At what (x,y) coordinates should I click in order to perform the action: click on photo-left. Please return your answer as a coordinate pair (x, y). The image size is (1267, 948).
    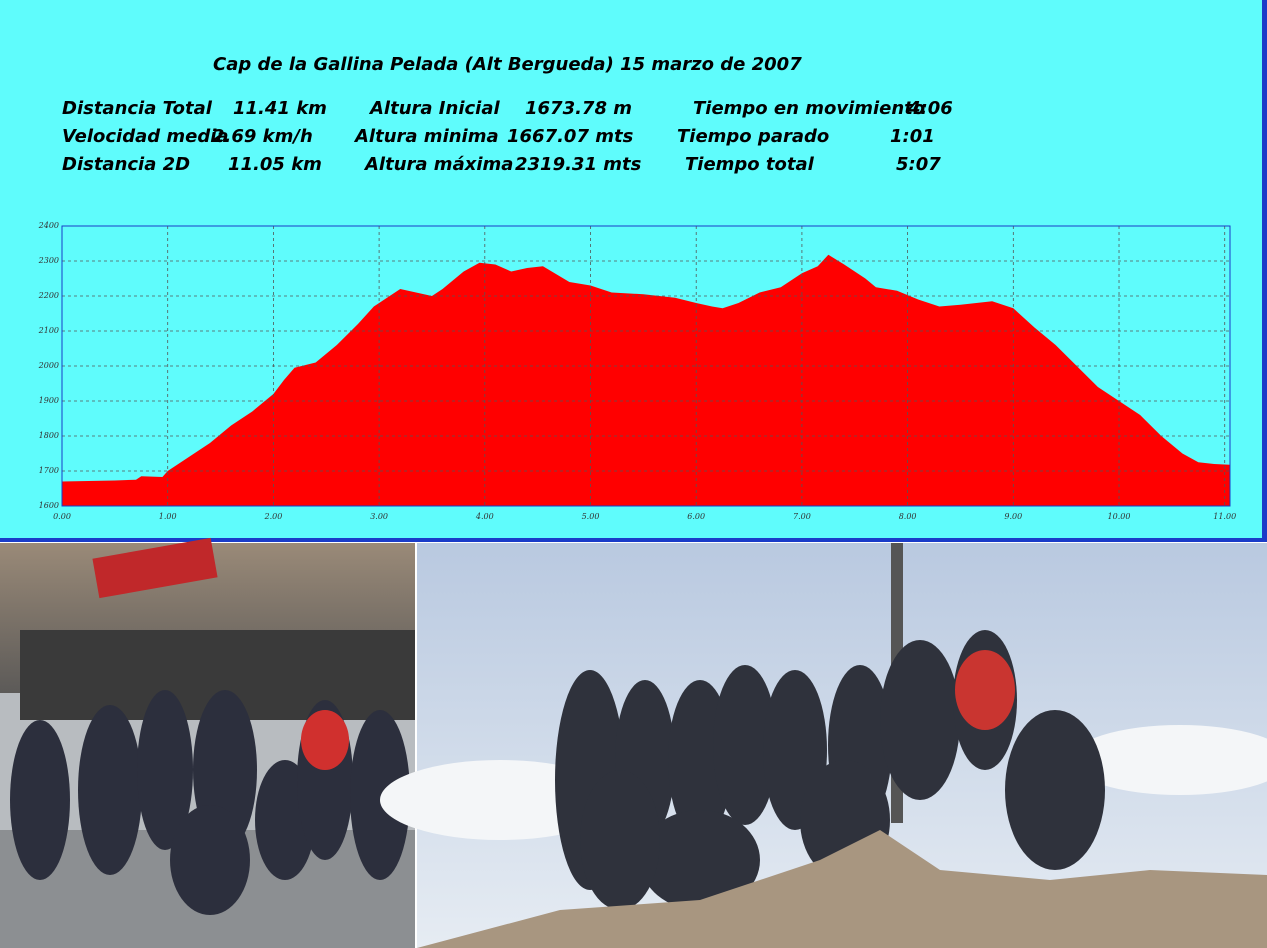
    Looking at the image, I should click on (207, 742).